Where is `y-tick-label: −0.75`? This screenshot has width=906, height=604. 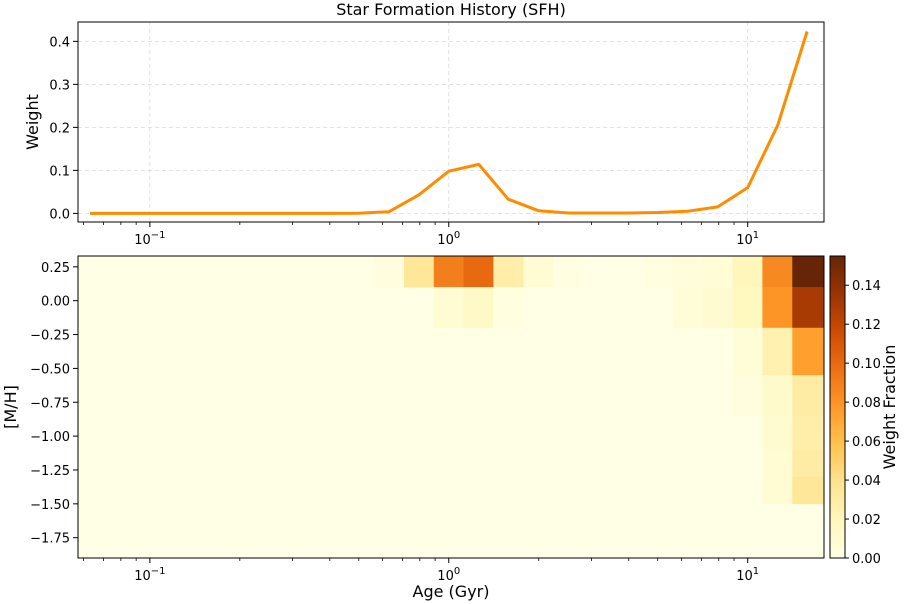
y-tick-label: −0.75 is located at coordinates (50, 403).